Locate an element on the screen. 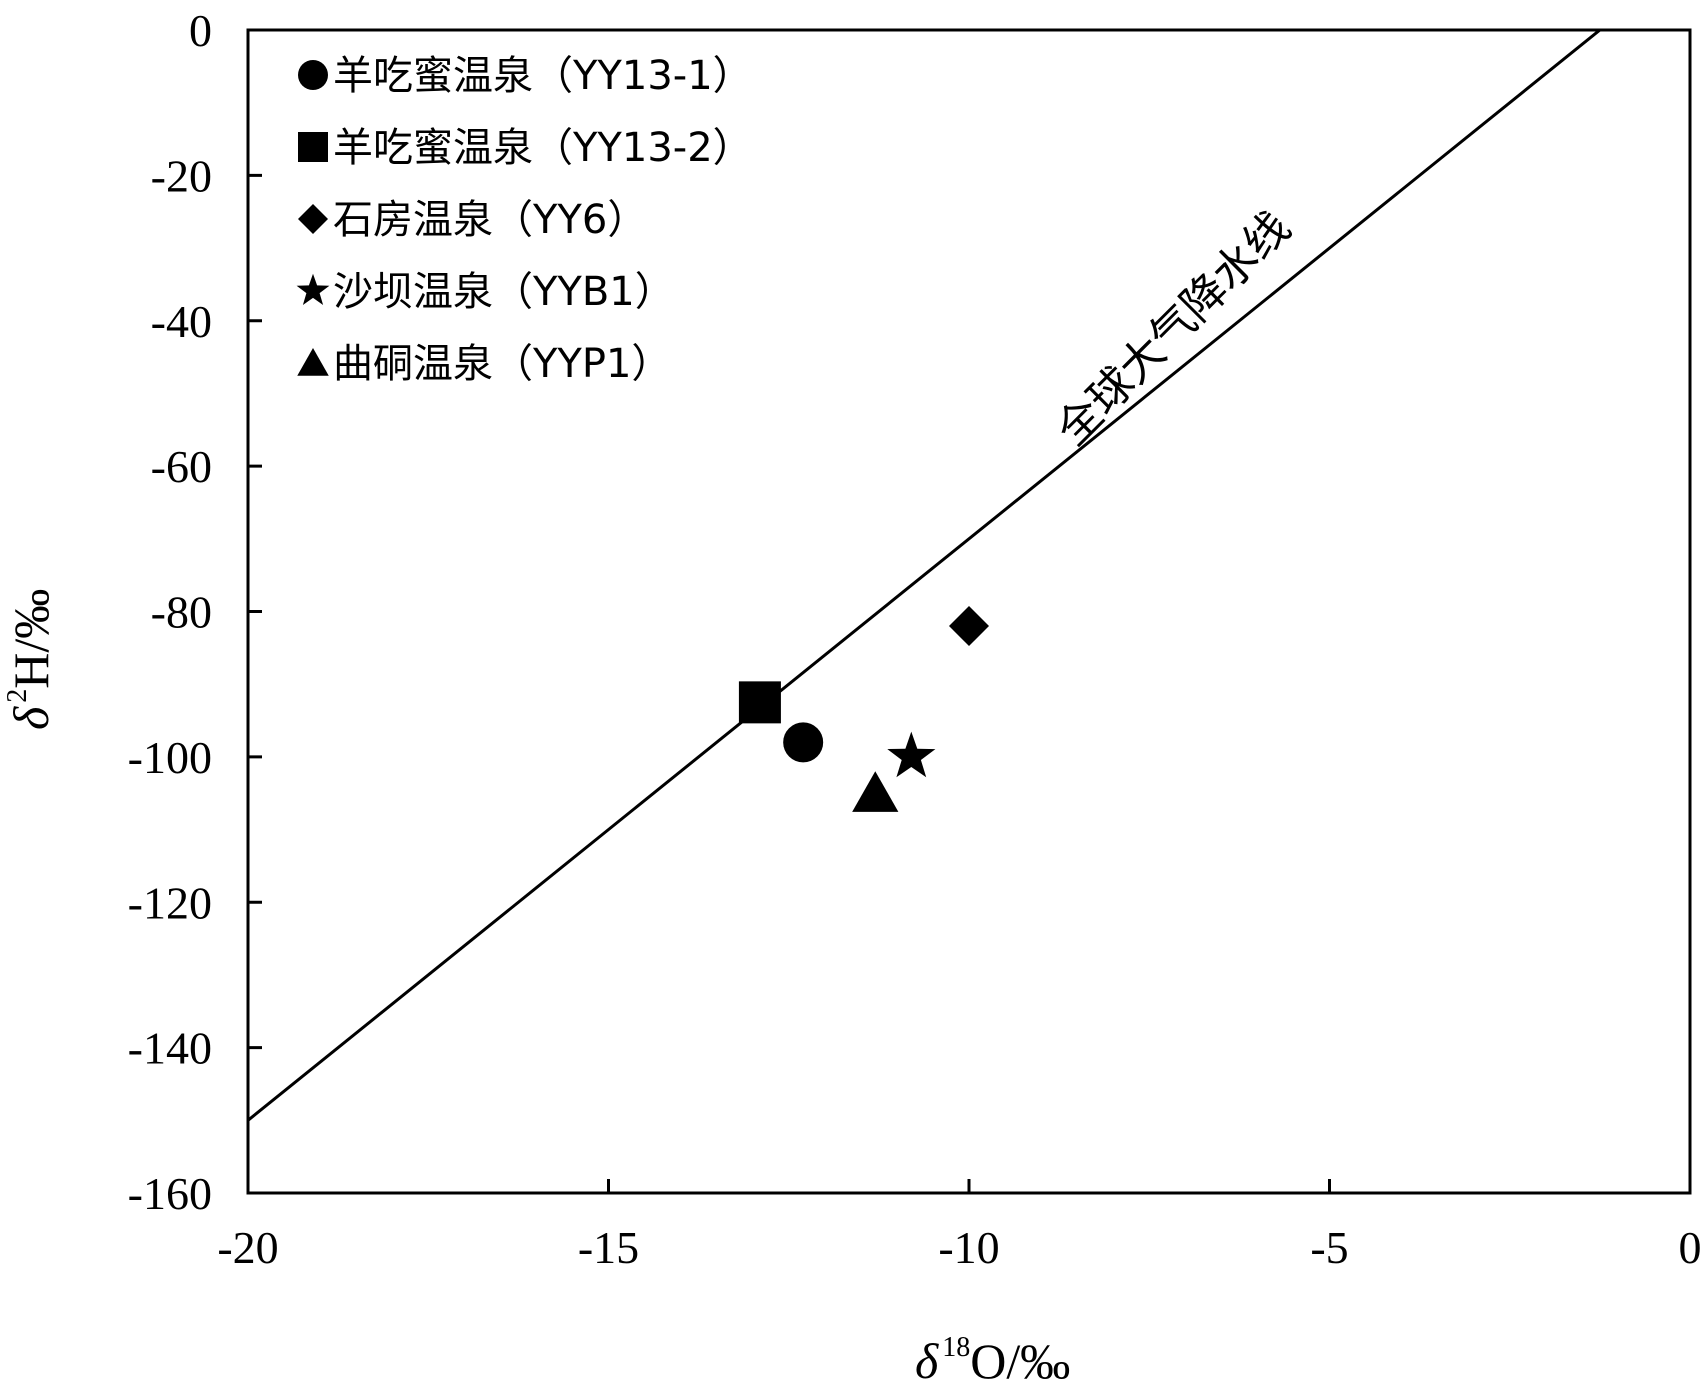 This screenshot has height=1389, width=1708. y-tick-label: -160 is located at coordinates (170, 1193).